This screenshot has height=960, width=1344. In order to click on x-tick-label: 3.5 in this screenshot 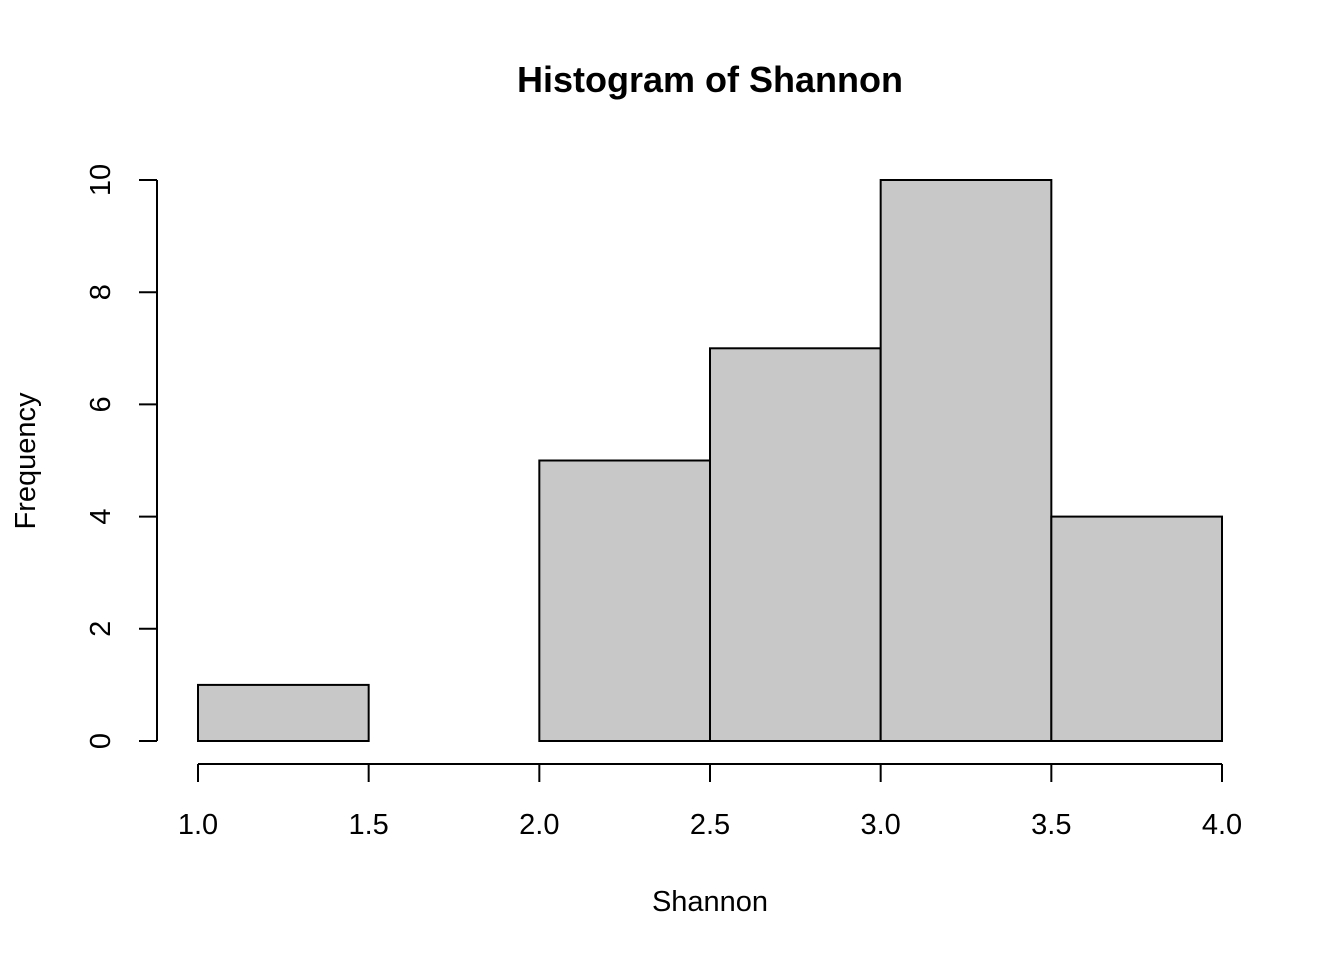, I will do `click(1051, 825)`.